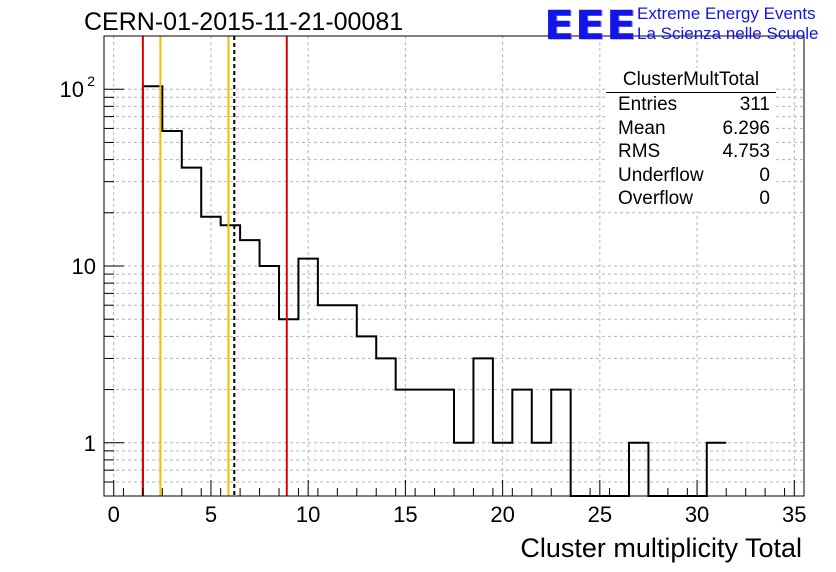 The width and height of the screenshot is (836, 572). What do you see at coordinates (661, 175) in the screenshot?
I see `stats-label: Underflow` at bounding box center [661, 175].